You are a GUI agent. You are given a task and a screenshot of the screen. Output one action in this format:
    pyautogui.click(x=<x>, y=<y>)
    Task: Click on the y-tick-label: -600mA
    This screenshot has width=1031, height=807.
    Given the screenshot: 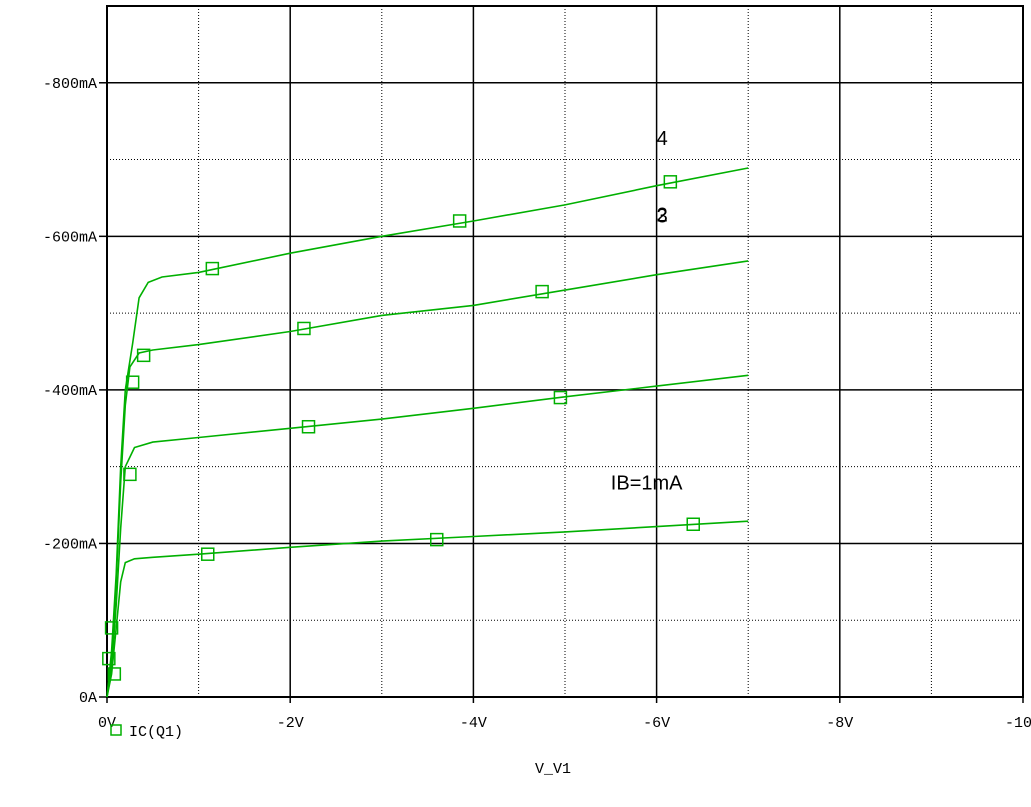 What is the action you would take?
    pyautogui.click(x=70, y=237)
    